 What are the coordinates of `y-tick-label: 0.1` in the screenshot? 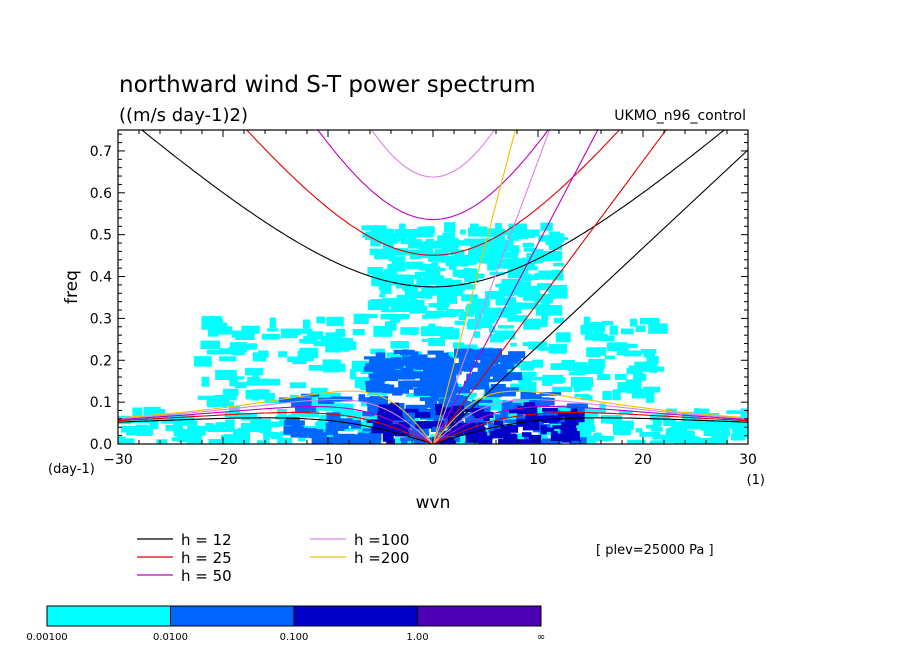 It's located at (101, 403).